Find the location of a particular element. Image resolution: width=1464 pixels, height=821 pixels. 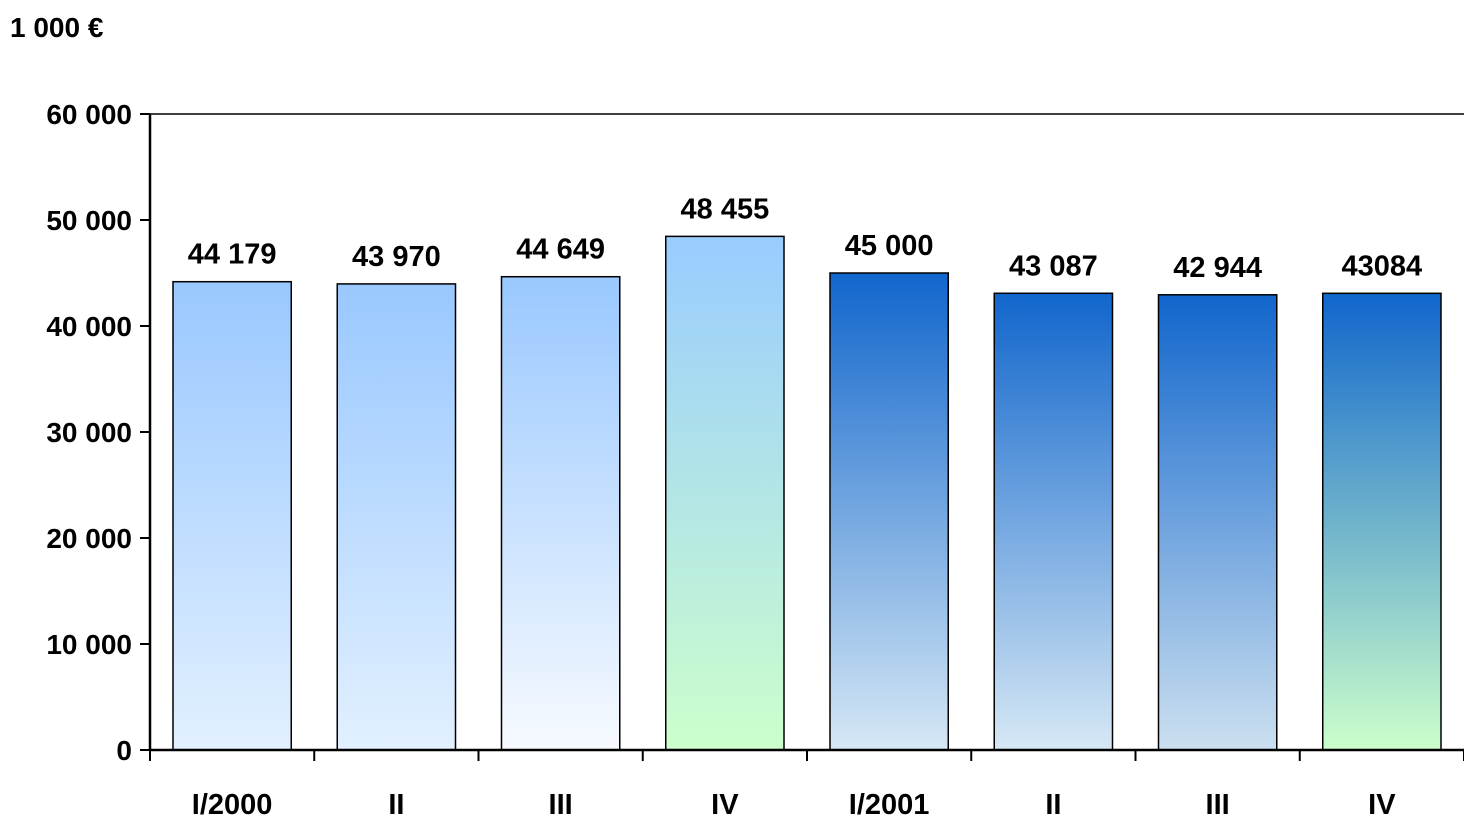

y-axis-ticks: 0 10 000 20 000 30 000 40 000 50 000 60 000 is located at coordinates (98, 432).